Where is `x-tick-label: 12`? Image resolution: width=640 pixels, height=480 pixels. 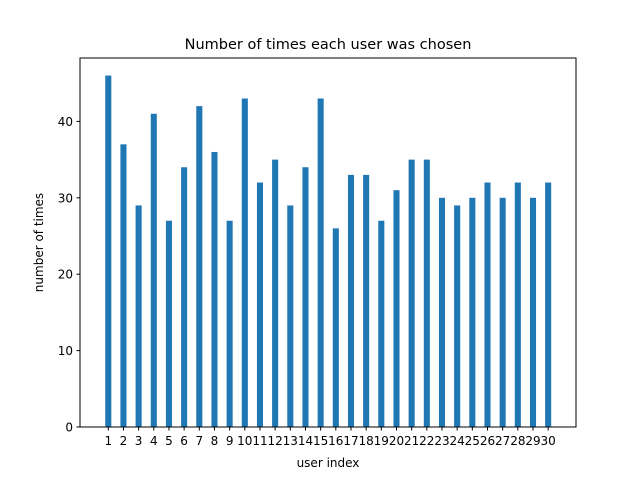 x-tick-label: 12 is located at coordinates (274, 441).